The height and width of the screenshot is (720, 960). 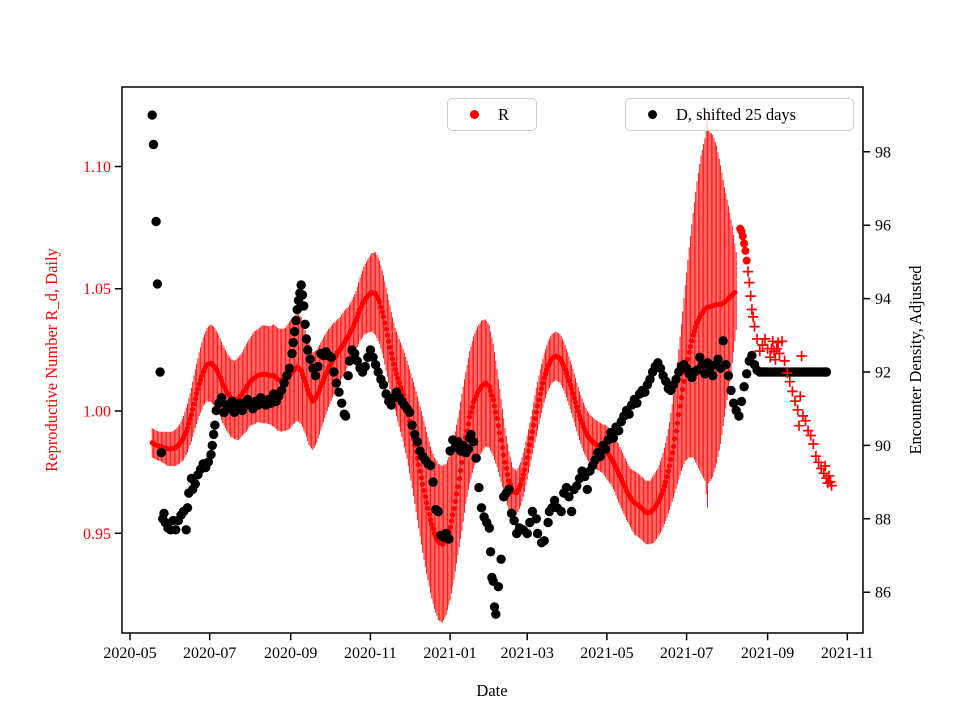 I want to click on legend-d: D, shifted 25 days, so click(x=739, y=114).